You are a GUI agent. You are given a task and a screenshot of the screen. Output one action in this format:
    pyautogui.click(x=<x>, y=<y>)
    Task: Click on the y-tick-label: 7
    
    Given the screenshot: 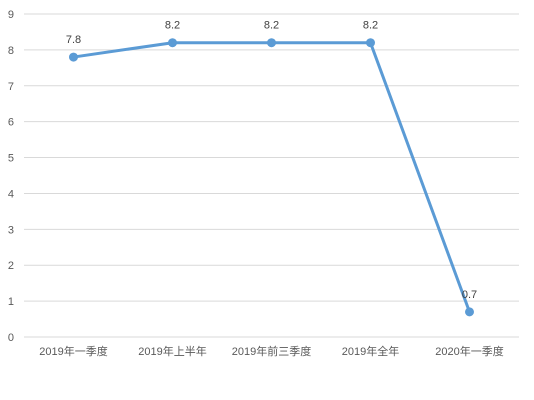 What is the action you would take?
    pyautogui.click(x=11, y=87)
    